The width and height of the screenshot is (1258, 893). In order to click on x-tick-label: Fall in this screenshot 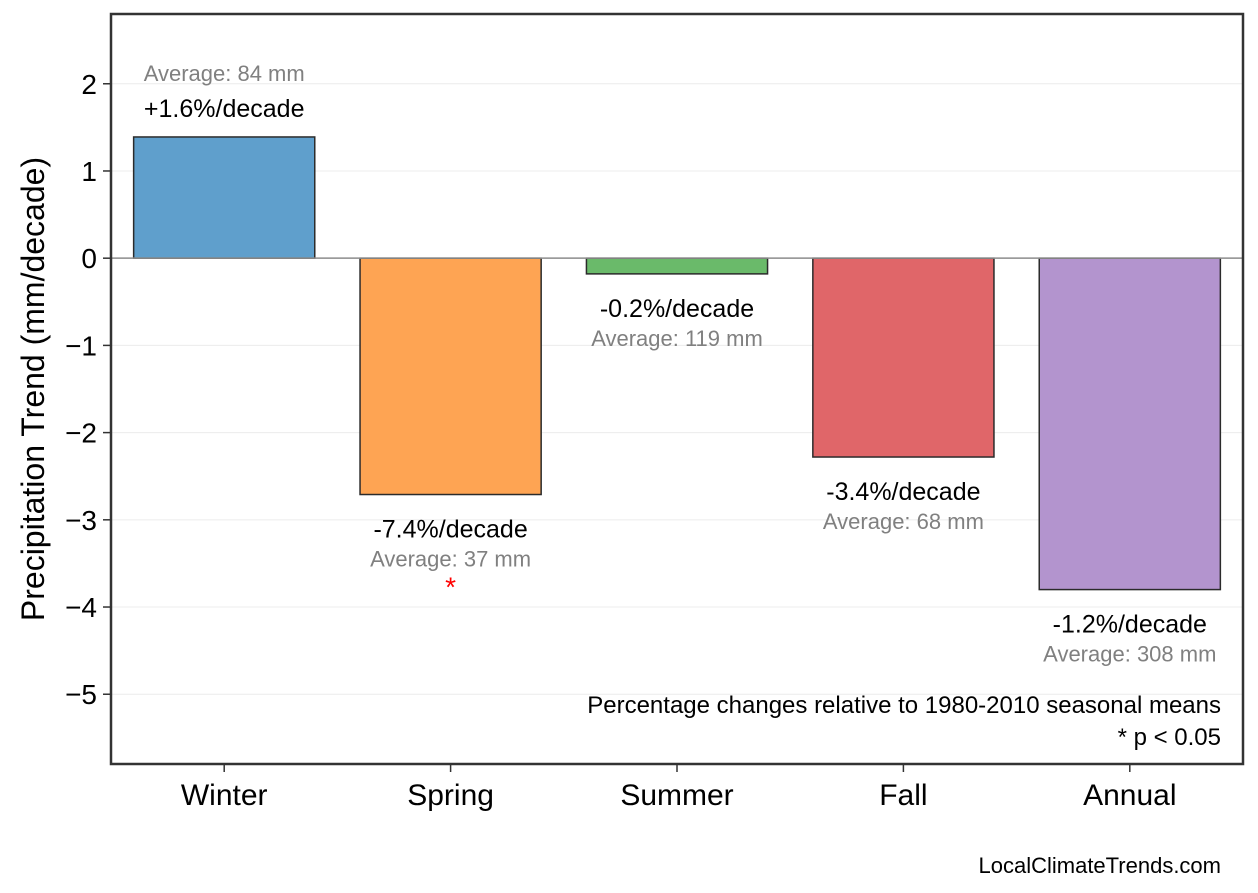, I will do `click(903, 795)`.